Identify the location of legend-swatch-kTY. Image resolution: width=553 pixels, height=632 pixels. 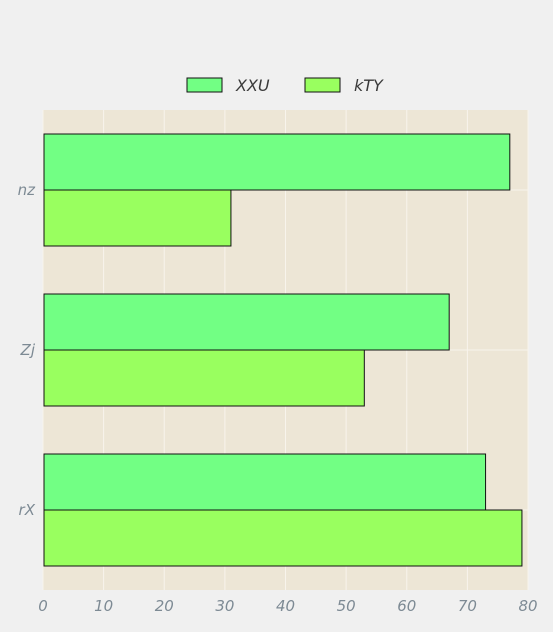
(322, 85).